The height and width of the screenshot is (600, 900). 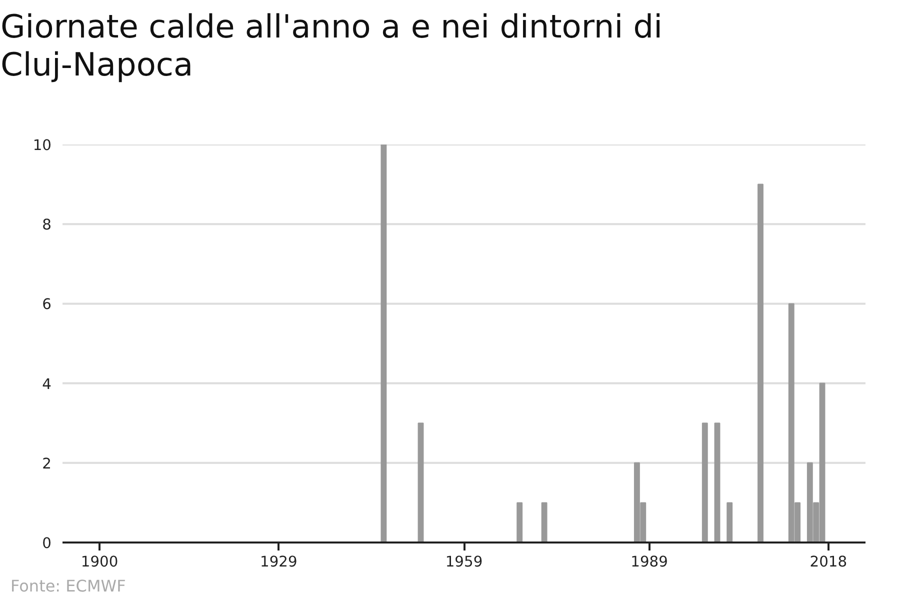 What do you see at coordinates (829, 562) in the screenshot?
I see `x-tick-label: 2018` at bounding box center [829, 562].